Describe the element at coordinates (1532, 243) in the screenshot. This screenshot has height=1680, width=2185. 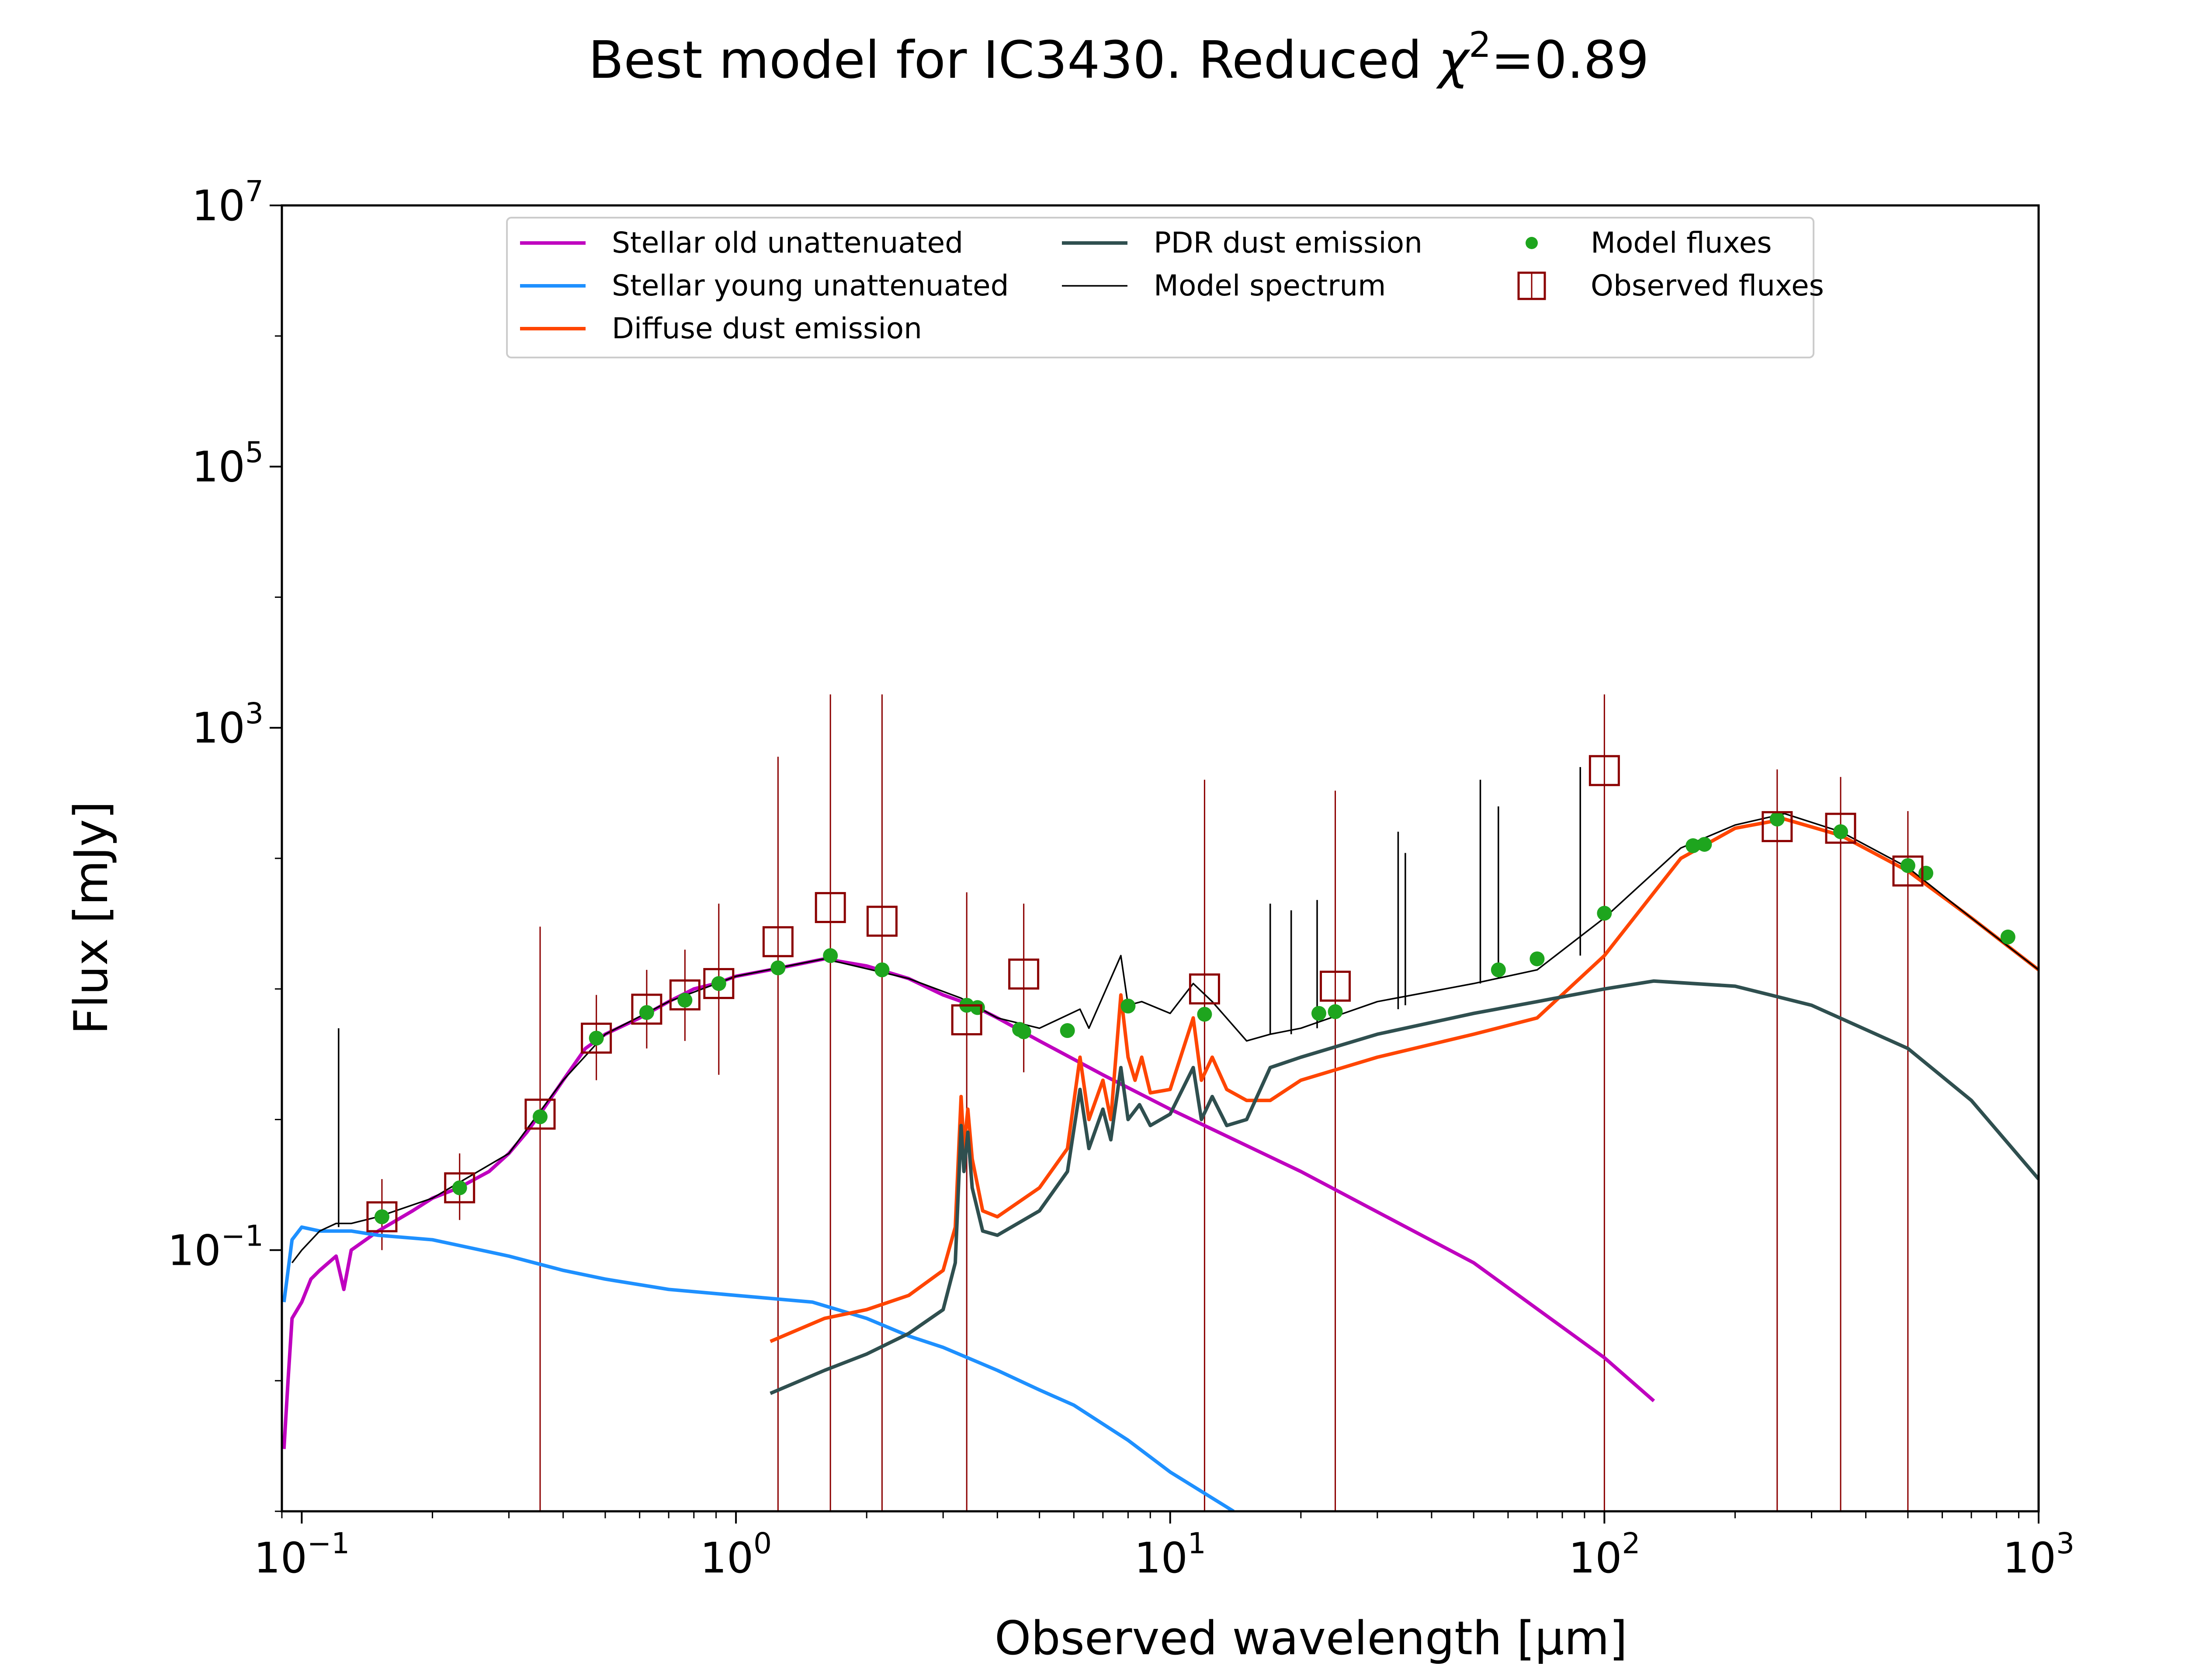
I see `legend-swatch-model-fluxes` at that location.